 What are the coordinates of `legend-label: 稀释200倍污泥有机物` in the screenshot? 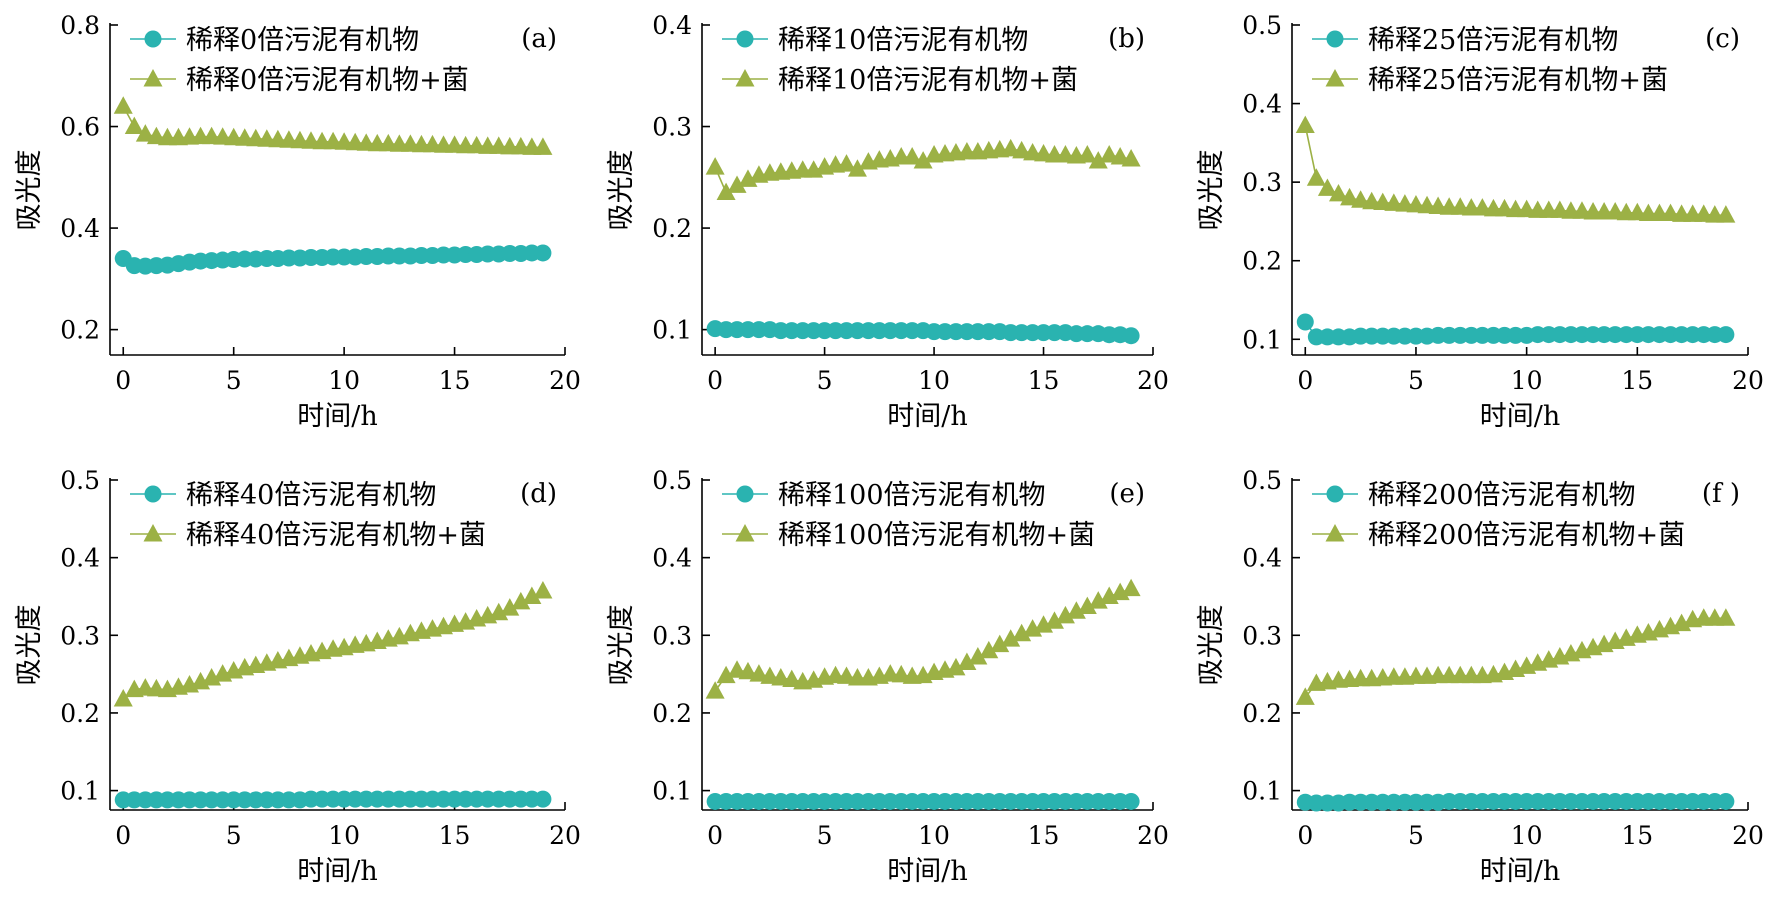 It's located at (1502, 495).